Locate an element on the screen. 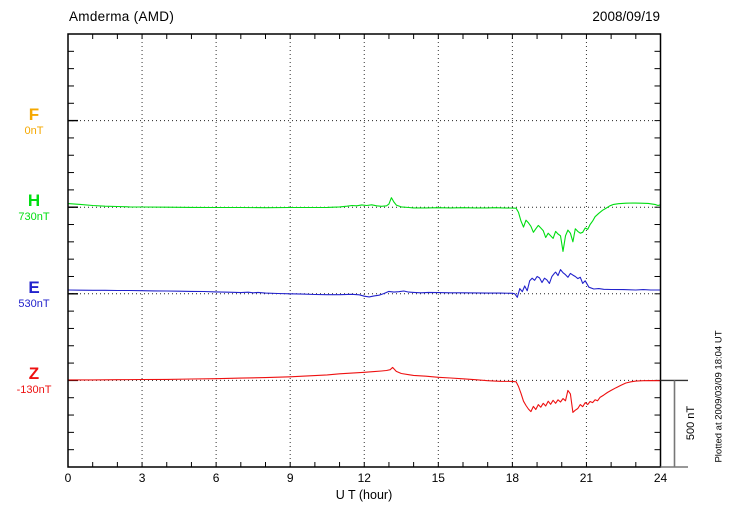 This screenshot has height=520, width=730. channel-label-f: F 0nT is located at coordinates (34, 121).